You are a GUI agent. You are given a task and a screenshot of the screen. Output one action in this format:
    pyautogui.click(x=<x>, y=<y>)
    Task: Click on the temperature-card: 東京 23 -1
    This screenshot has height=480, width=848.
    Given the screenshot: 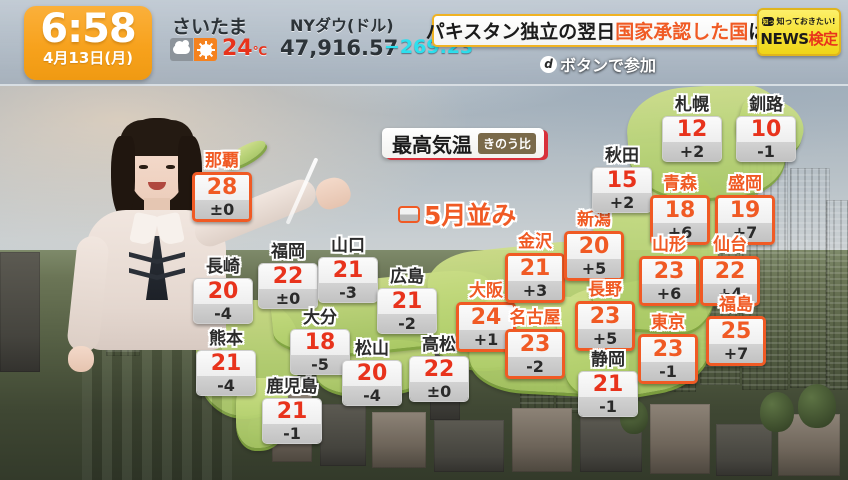 What is the action you would take?
    pyautogui.click(x=668, y=349)
    